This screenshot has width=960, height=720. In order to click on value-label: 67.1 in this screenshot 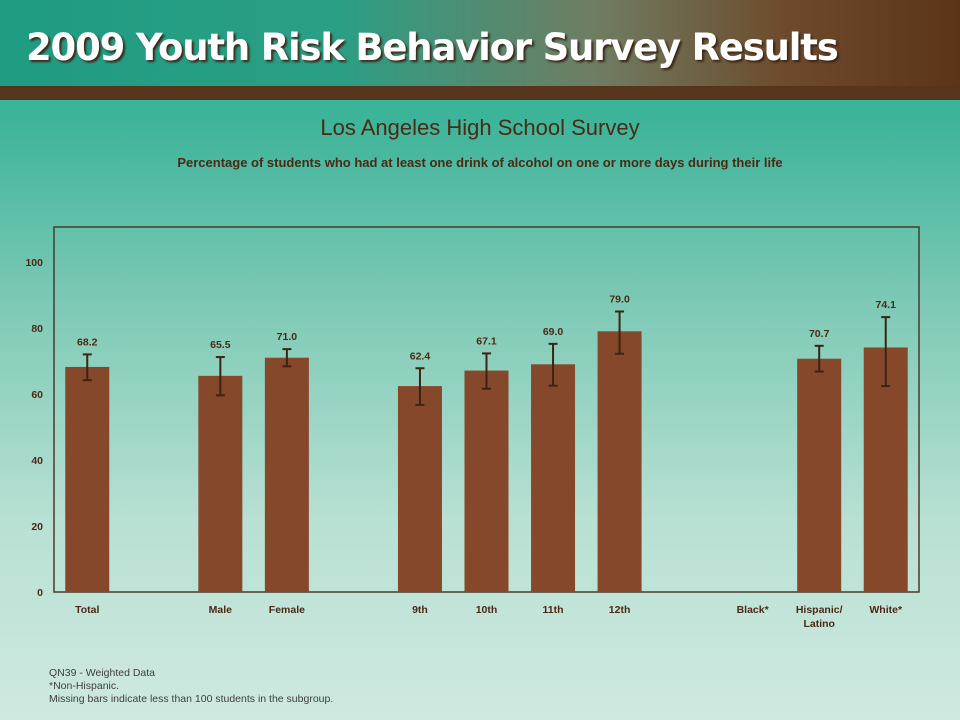, I will do `click(486, 341)`.